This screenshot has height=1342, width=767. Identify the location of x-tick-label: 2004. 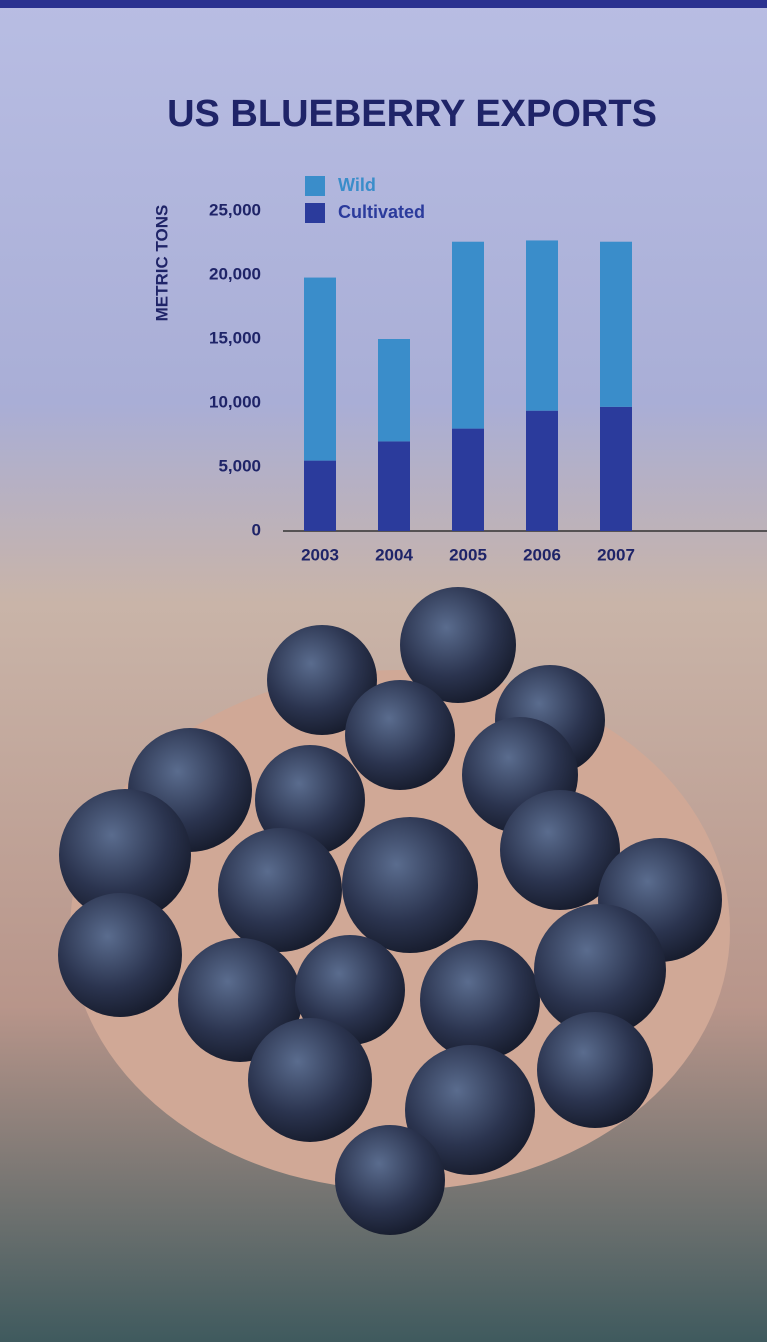
(394, 554).